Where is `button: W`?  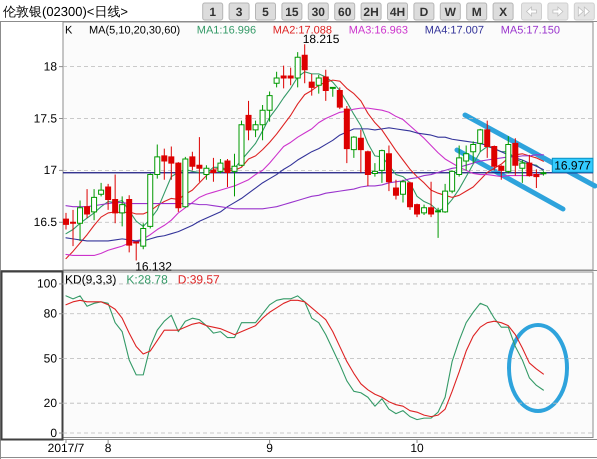
button: W is located at coordinates (450, 11).